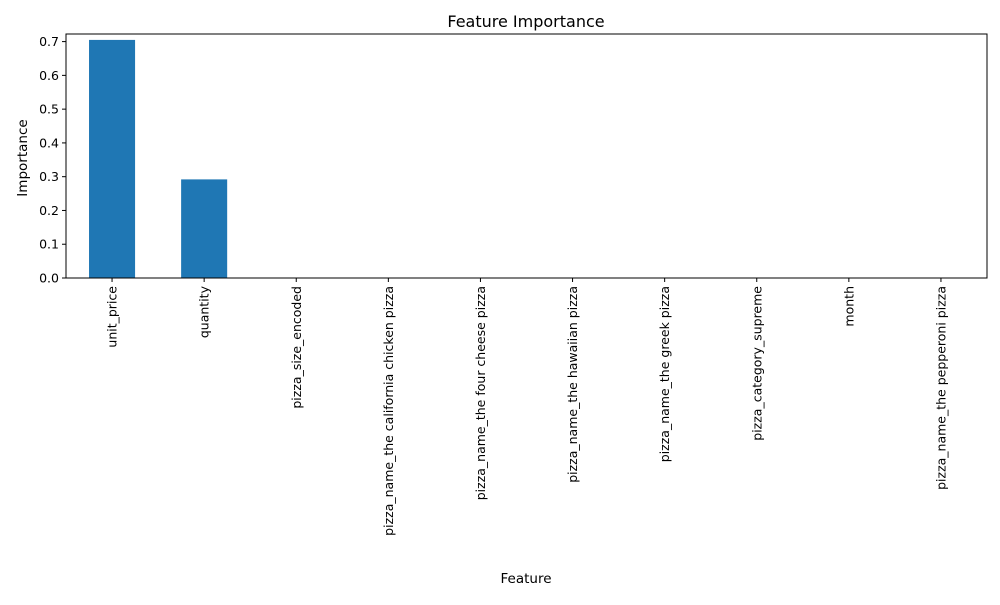  What do you see at coordinates (525, 579) in the screenshot?
I see `x-axis-label: Feature` at bounding box center [525, 579].